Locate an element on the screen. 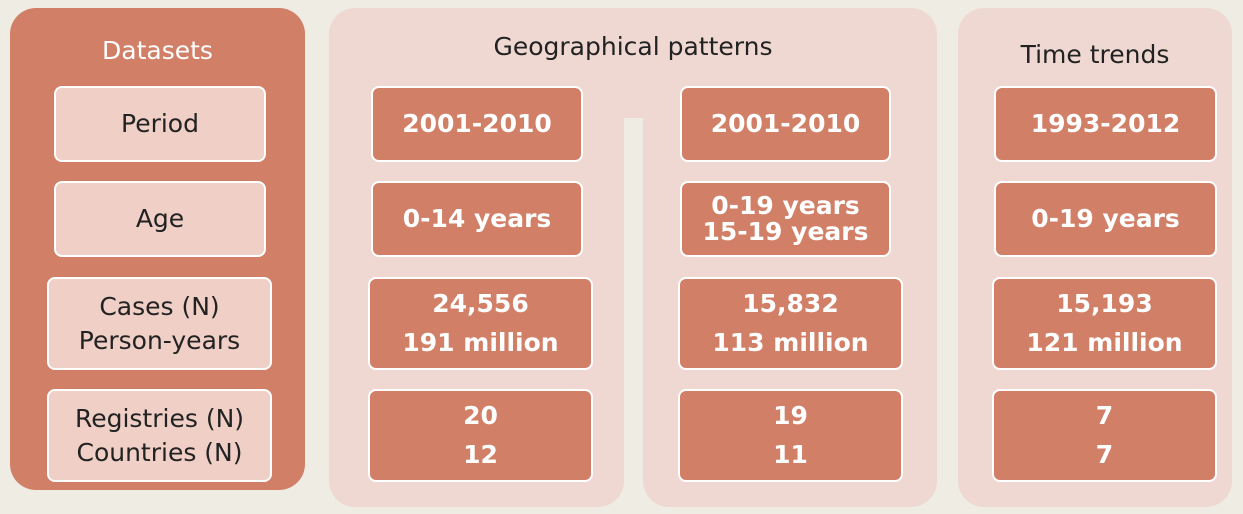 The height and width of the screenshot is (514, 1243). cell: 15,193 121 million is located at coordinates (1104, 323).